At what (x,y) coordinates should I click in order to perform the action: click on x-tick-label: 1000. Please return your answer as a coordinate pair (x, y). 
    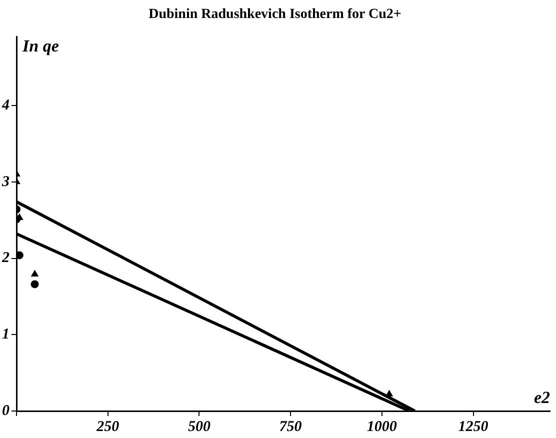
    Looking at the image, I should click on (382, 426).